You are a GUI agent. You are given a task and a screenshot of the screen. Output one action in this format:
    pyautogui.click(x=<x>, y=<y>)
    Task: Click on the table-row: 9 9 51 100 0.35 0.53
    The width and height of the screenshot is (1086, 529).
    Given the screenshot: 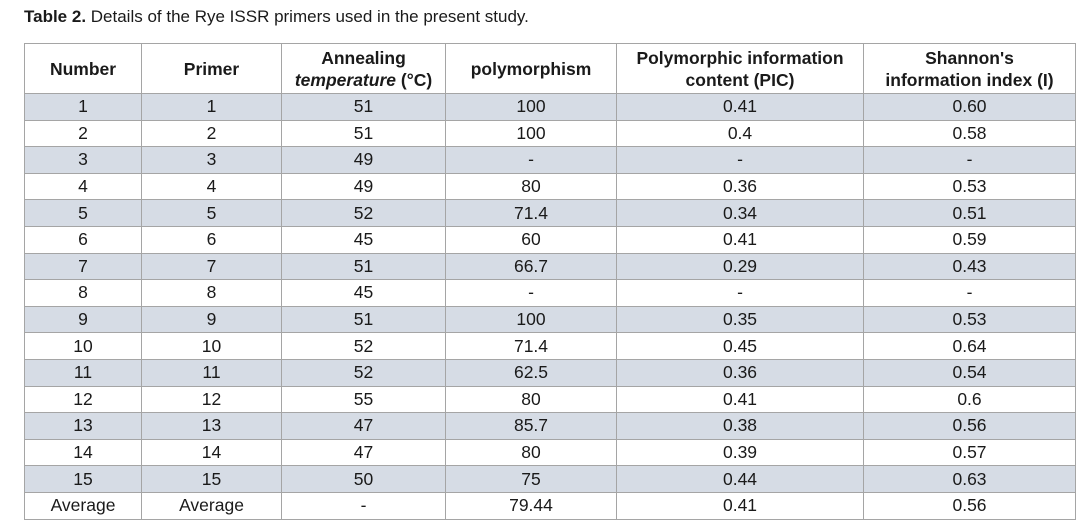 What is the action you would take?
    pyautogui.click(x=550, y=319)
    